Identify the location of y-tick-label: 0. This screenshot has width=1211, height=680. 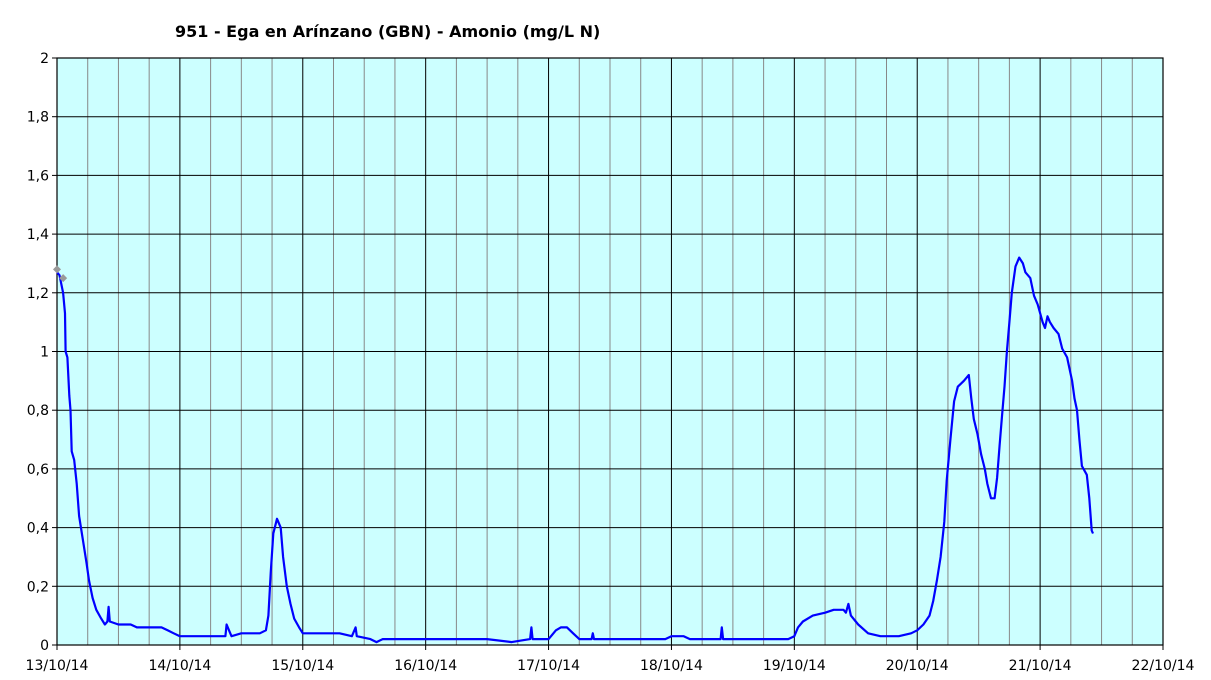
(44, 646).